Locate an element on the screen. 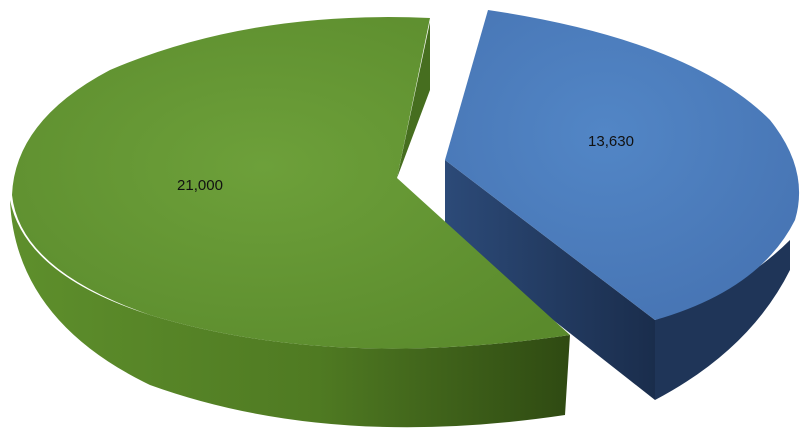 The width and height of the screenshot is (803, 440). pie-slice-13630-side is located at coordinates (722, 320).